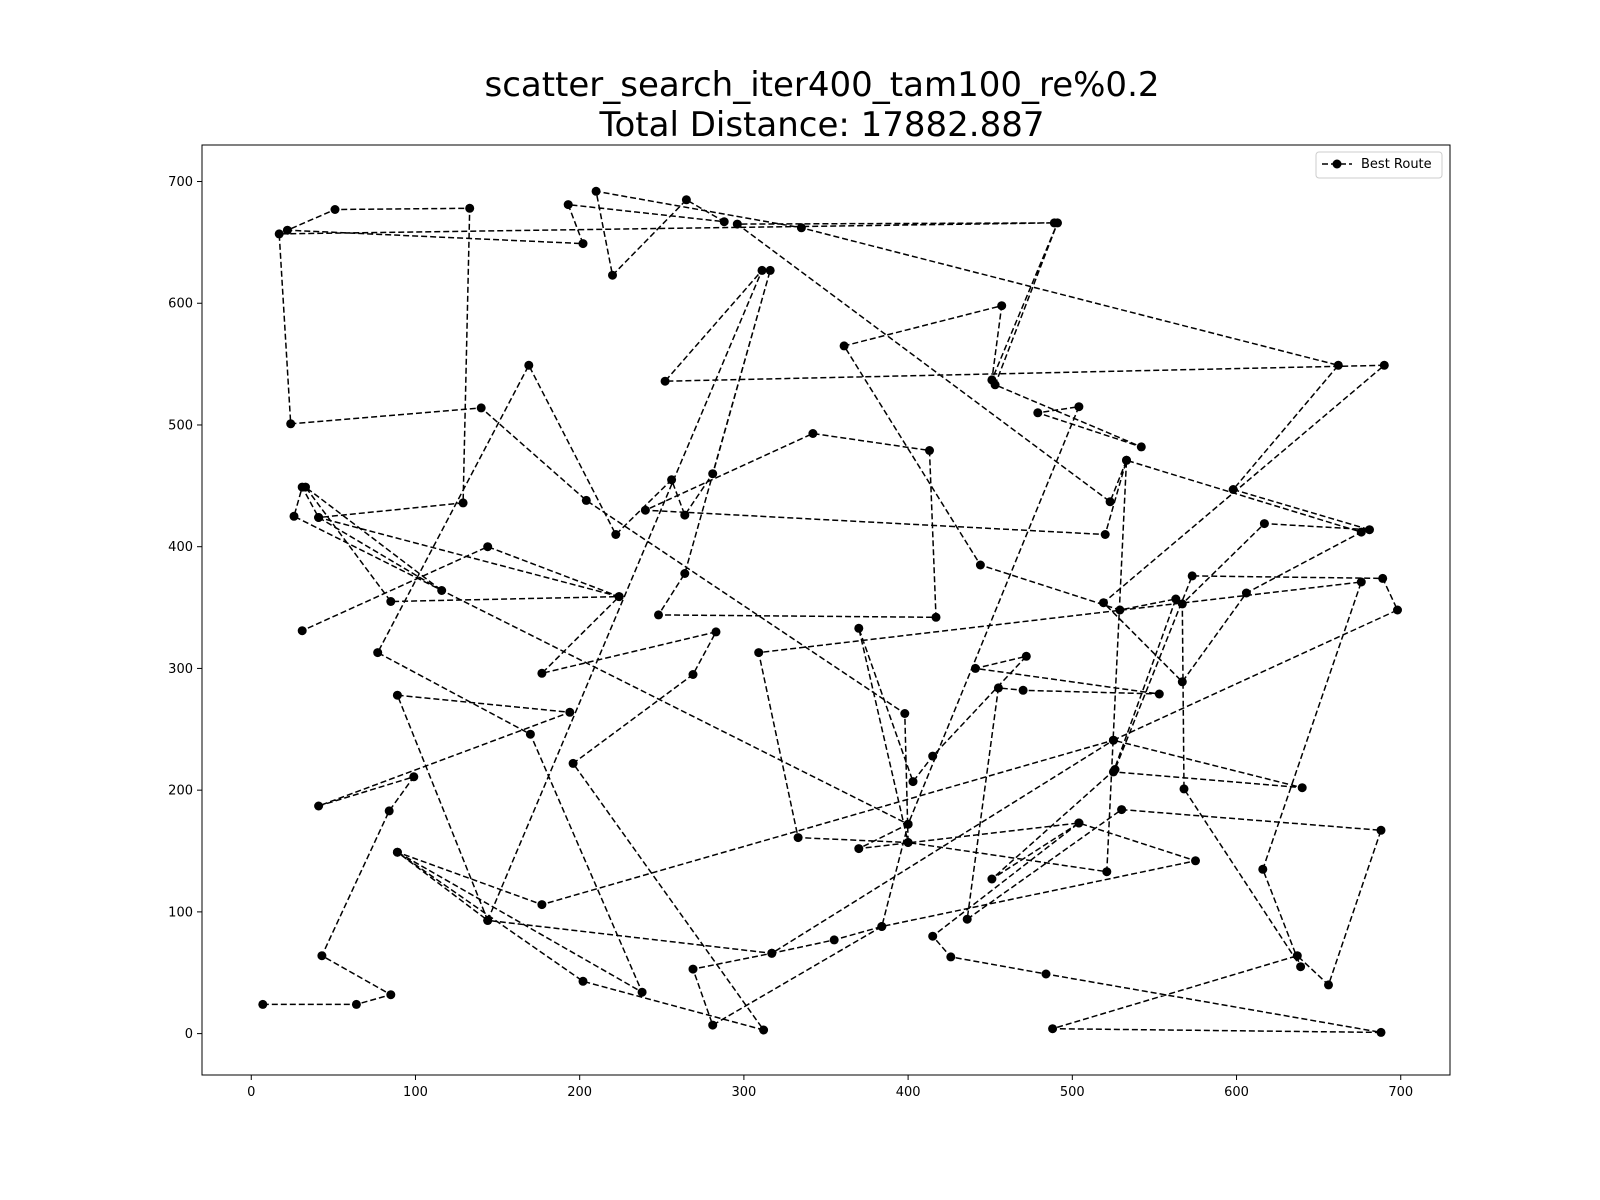 Image resolution: width=1600 pixels, height=1200 pixels. Describe the element at coordinates (821, 85) in the screenshot. I see `chart-title-line-1: scatter_search_iter400_tam100_re%0.2` at that location.